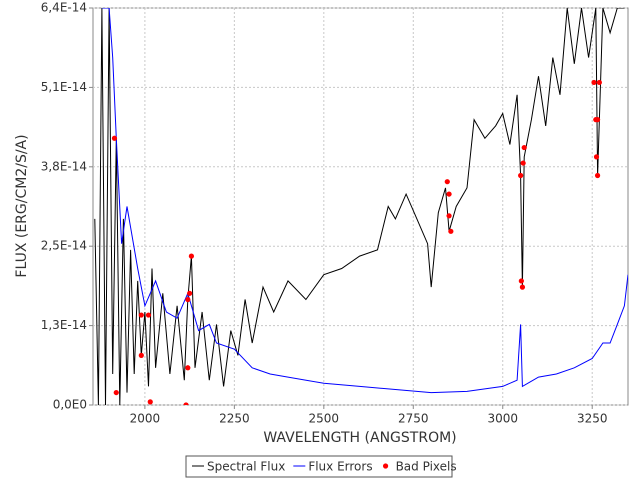 This screenshot has height=480, width=640. Describe the element at coordinates (64, 87) in the screenshot. I see `y-tick-label: 5,1E-14` at that location.